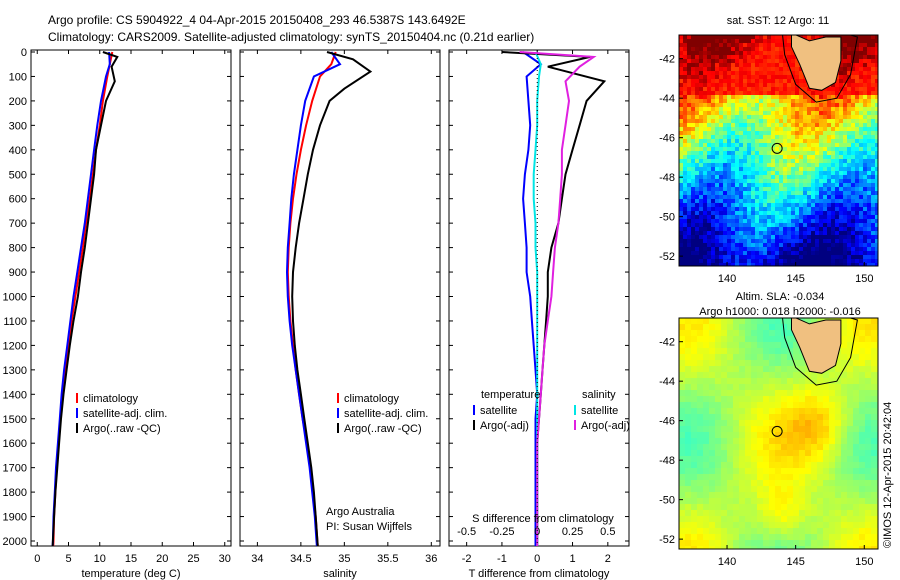 Image resolution: width=900 pixels, height=580 pixels. I want to click on legend-title: temperature, so click(510, 395).